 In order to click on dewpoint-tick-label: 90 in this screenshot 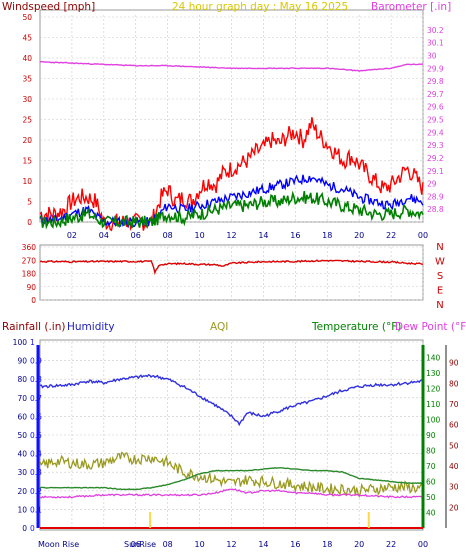, I will do `click(454, 363)`.